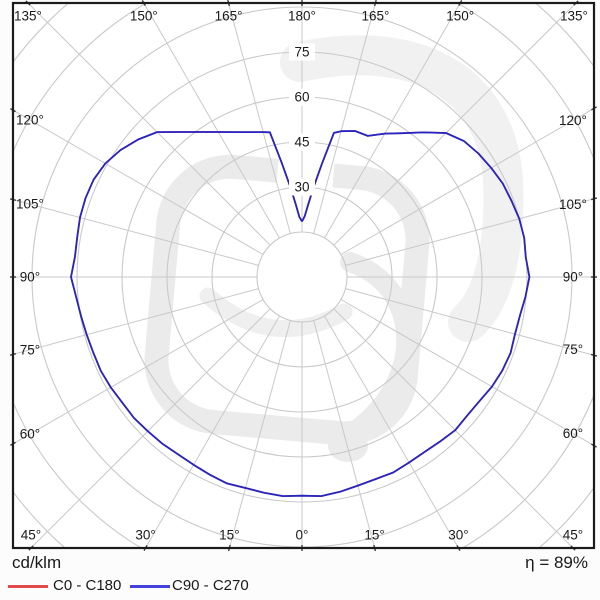 This screenshot has width=600, height=600. I want to click on radial-tick-labels: 30 45 60 75, so click(302, 119).